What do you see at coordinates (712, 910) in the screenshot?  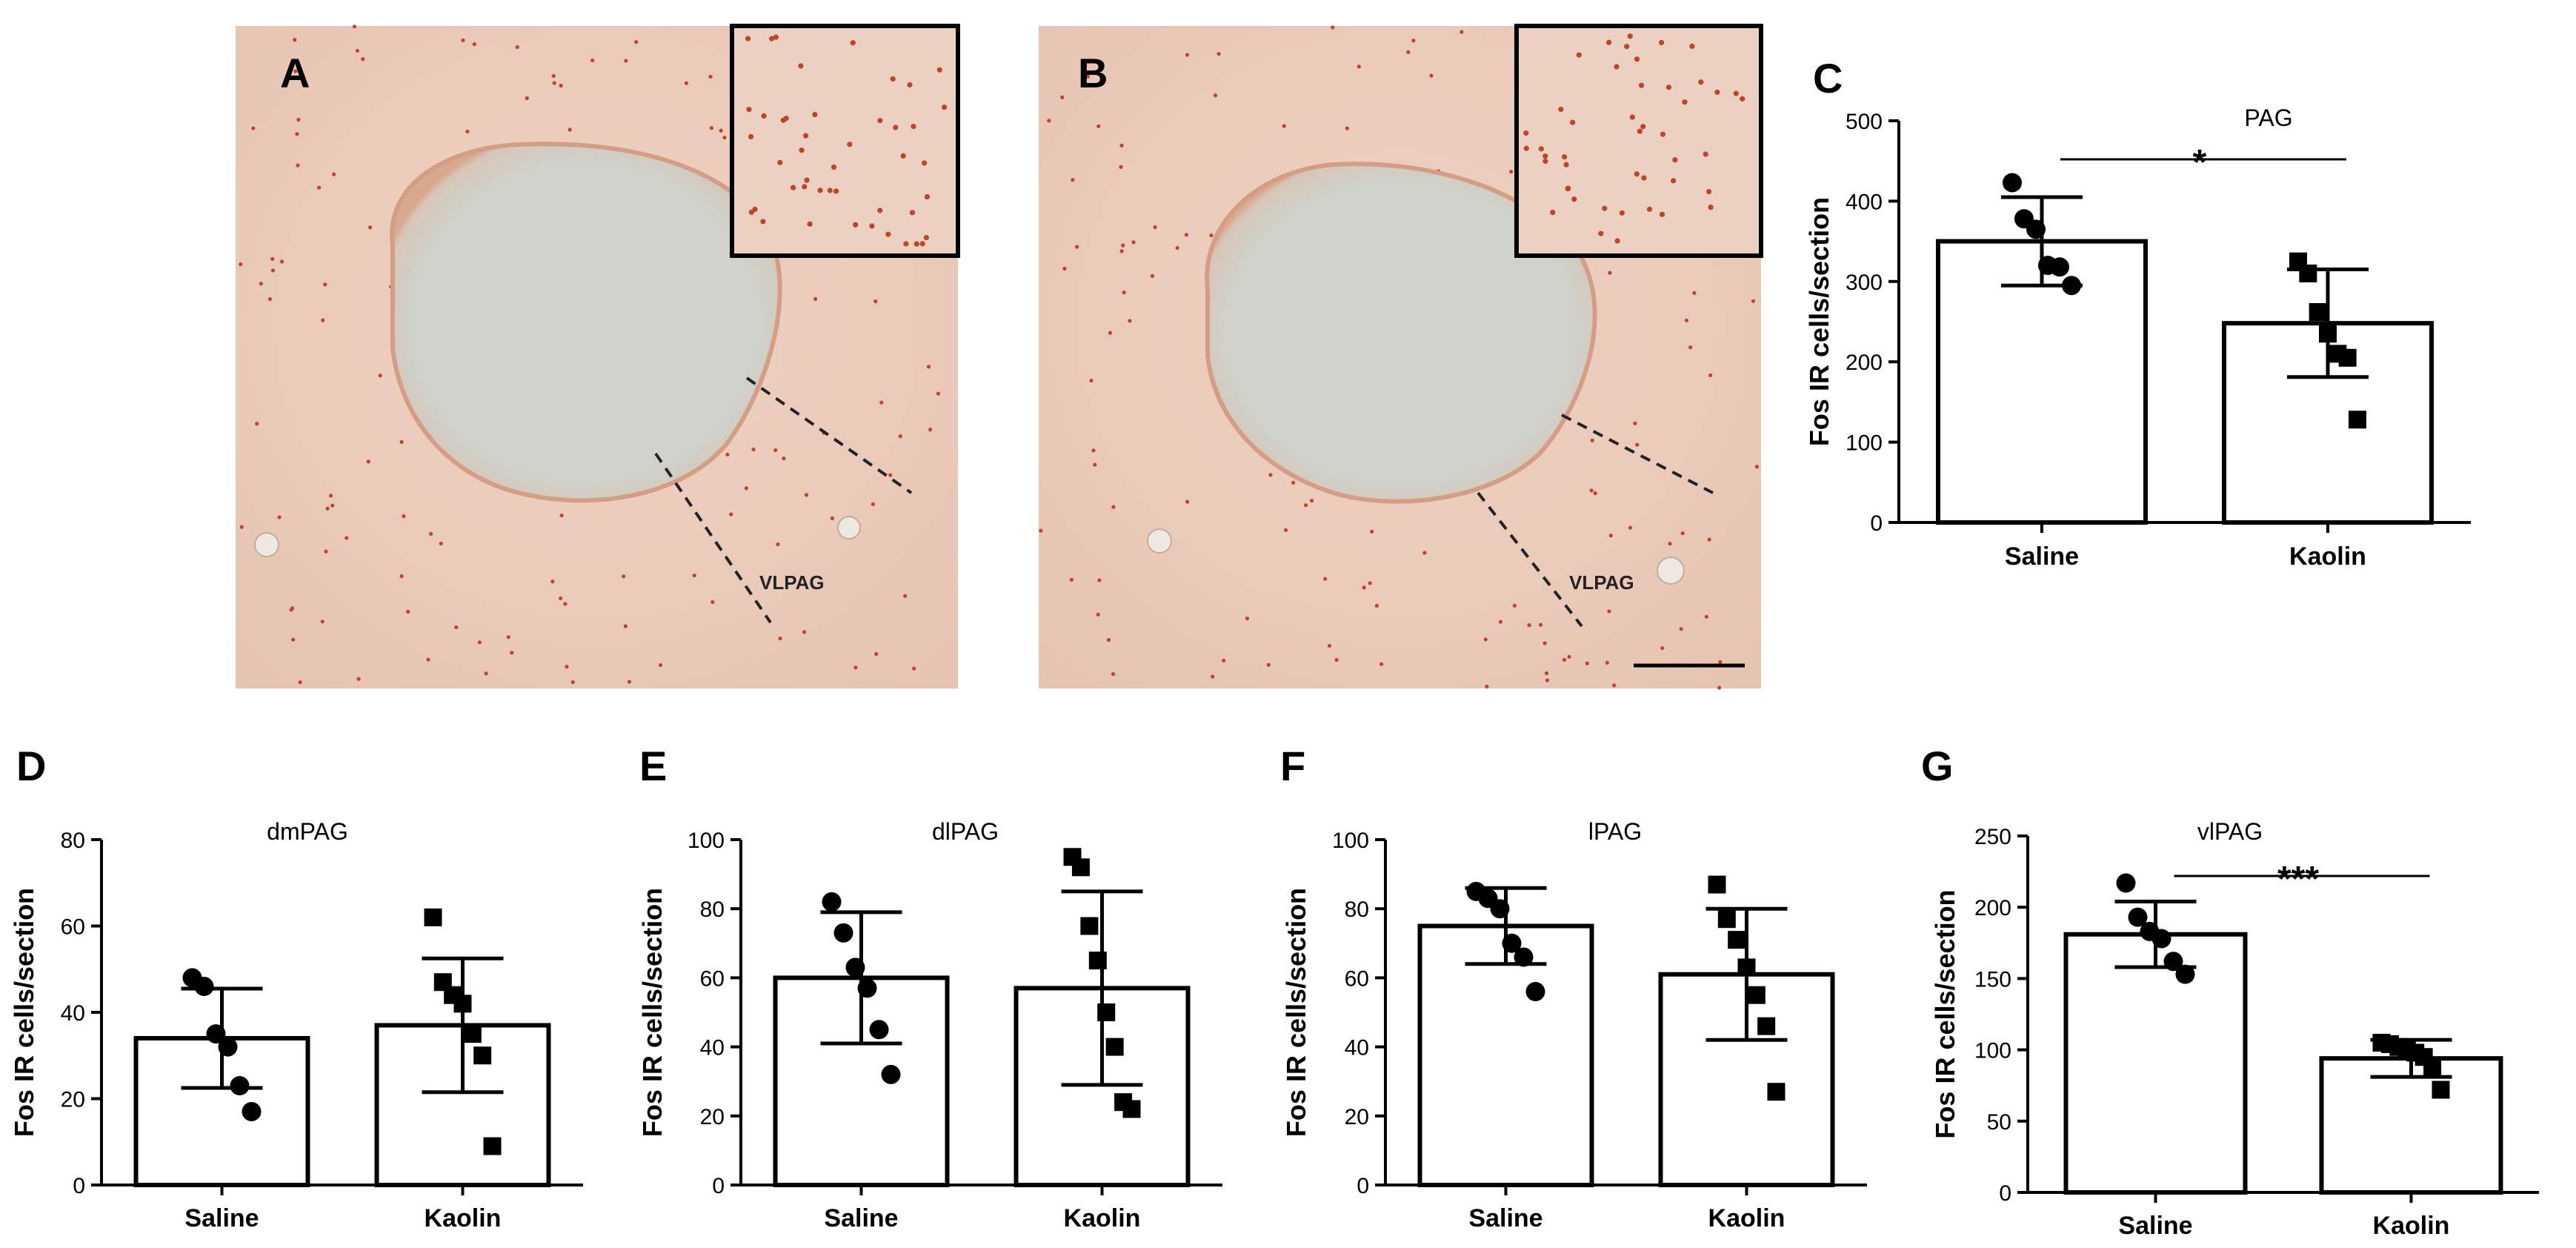 I see `y-tick-label: 80` at bounding box center [712, 910].